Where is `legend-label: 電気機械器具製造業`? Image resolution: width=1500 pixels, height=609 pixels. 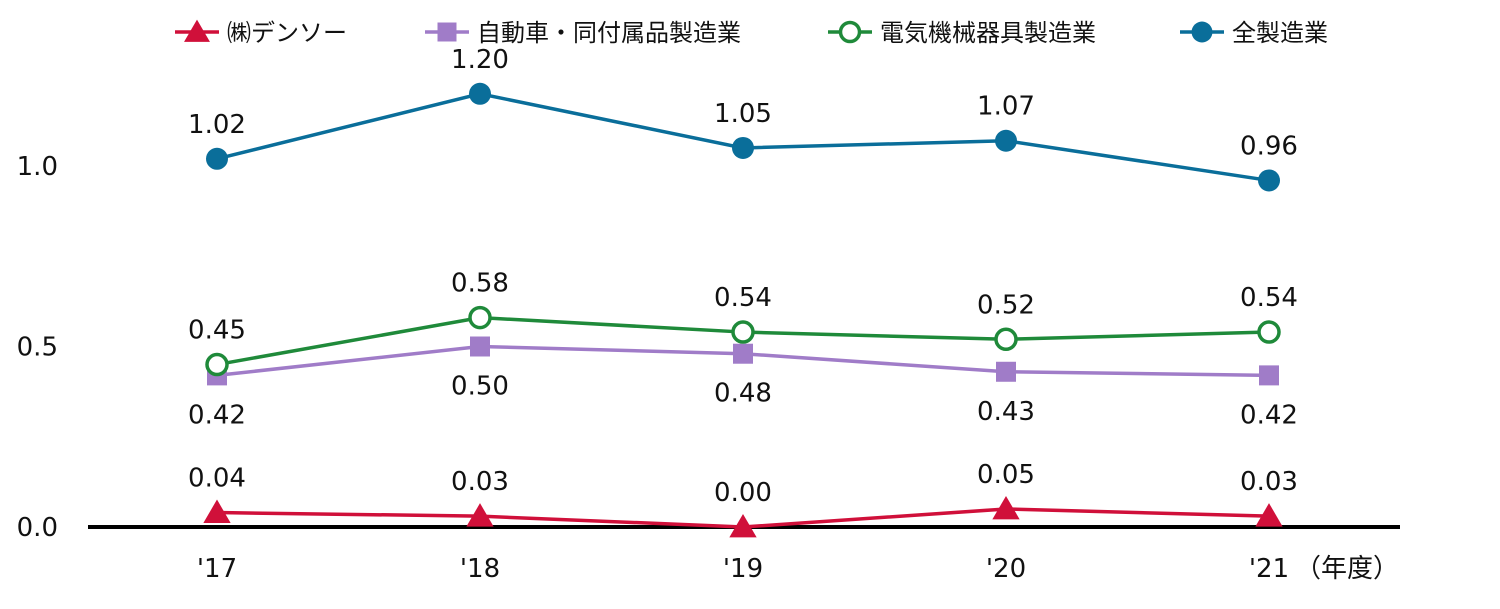
legend-label: 電気機械器具製造業 is located at coordinates (988, 33).